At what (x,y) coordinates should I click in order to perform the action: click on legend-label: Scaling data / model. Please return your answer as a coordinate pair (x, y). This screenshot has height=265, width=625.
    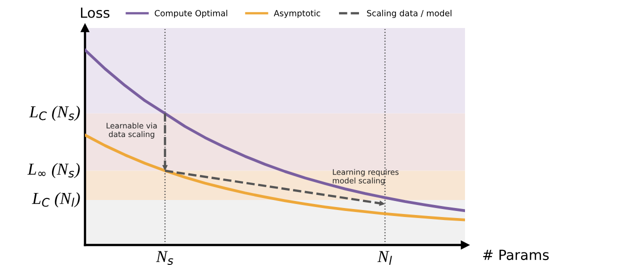
    Looking at the image, I should click on (409, 14).